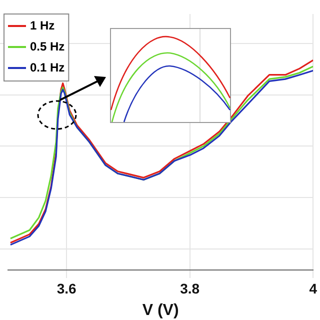 Image resolution: width=320 pixels, height=320 pixels. Describe the element at coordinates (47, 67) in the screenshot. I see `legend-label: 0.1 Hz` at that location.